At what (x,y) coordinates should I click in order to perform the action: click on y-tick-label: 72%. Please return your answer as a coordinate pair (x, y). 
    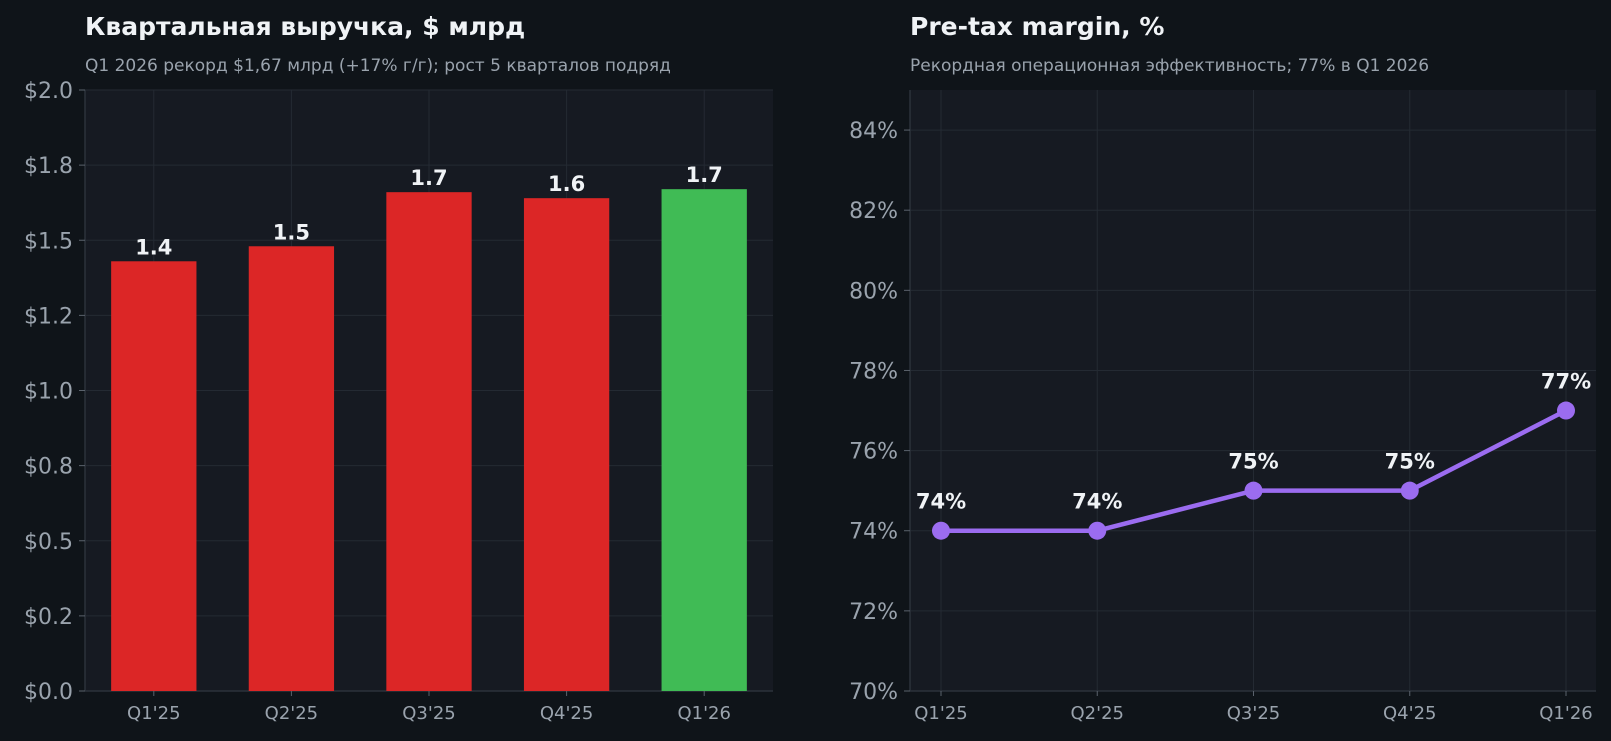
    Looking at the image, I should click on (873, 612).